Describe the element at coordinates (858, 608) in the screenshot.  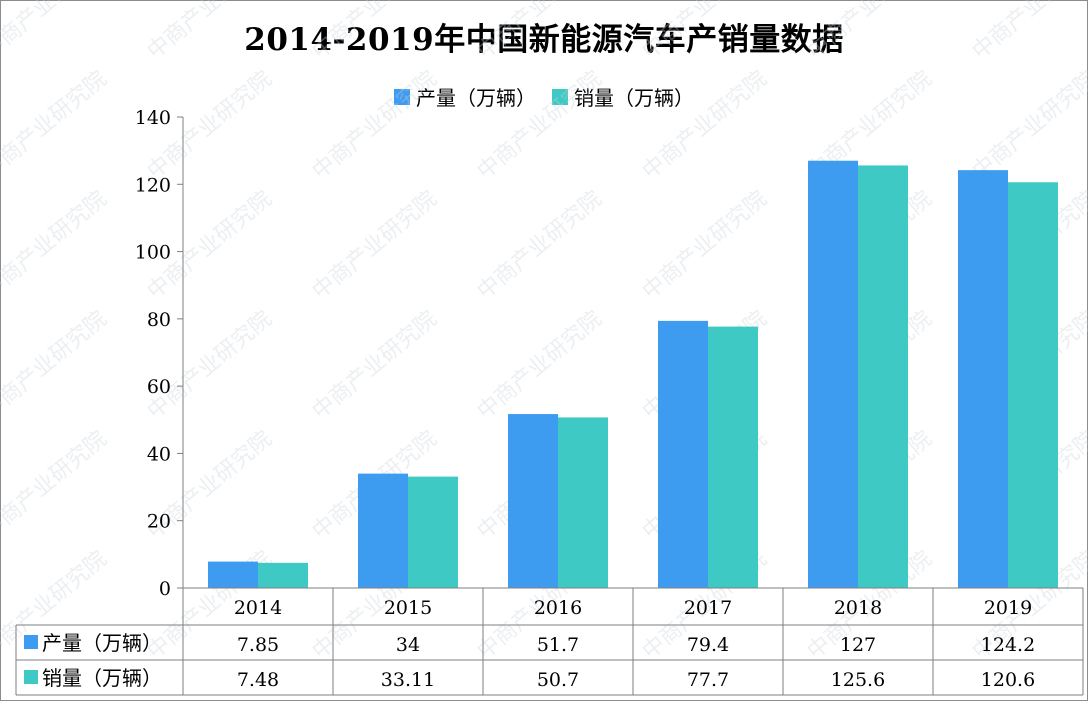
I see `x-tick-label-2018: 2018` at that location.